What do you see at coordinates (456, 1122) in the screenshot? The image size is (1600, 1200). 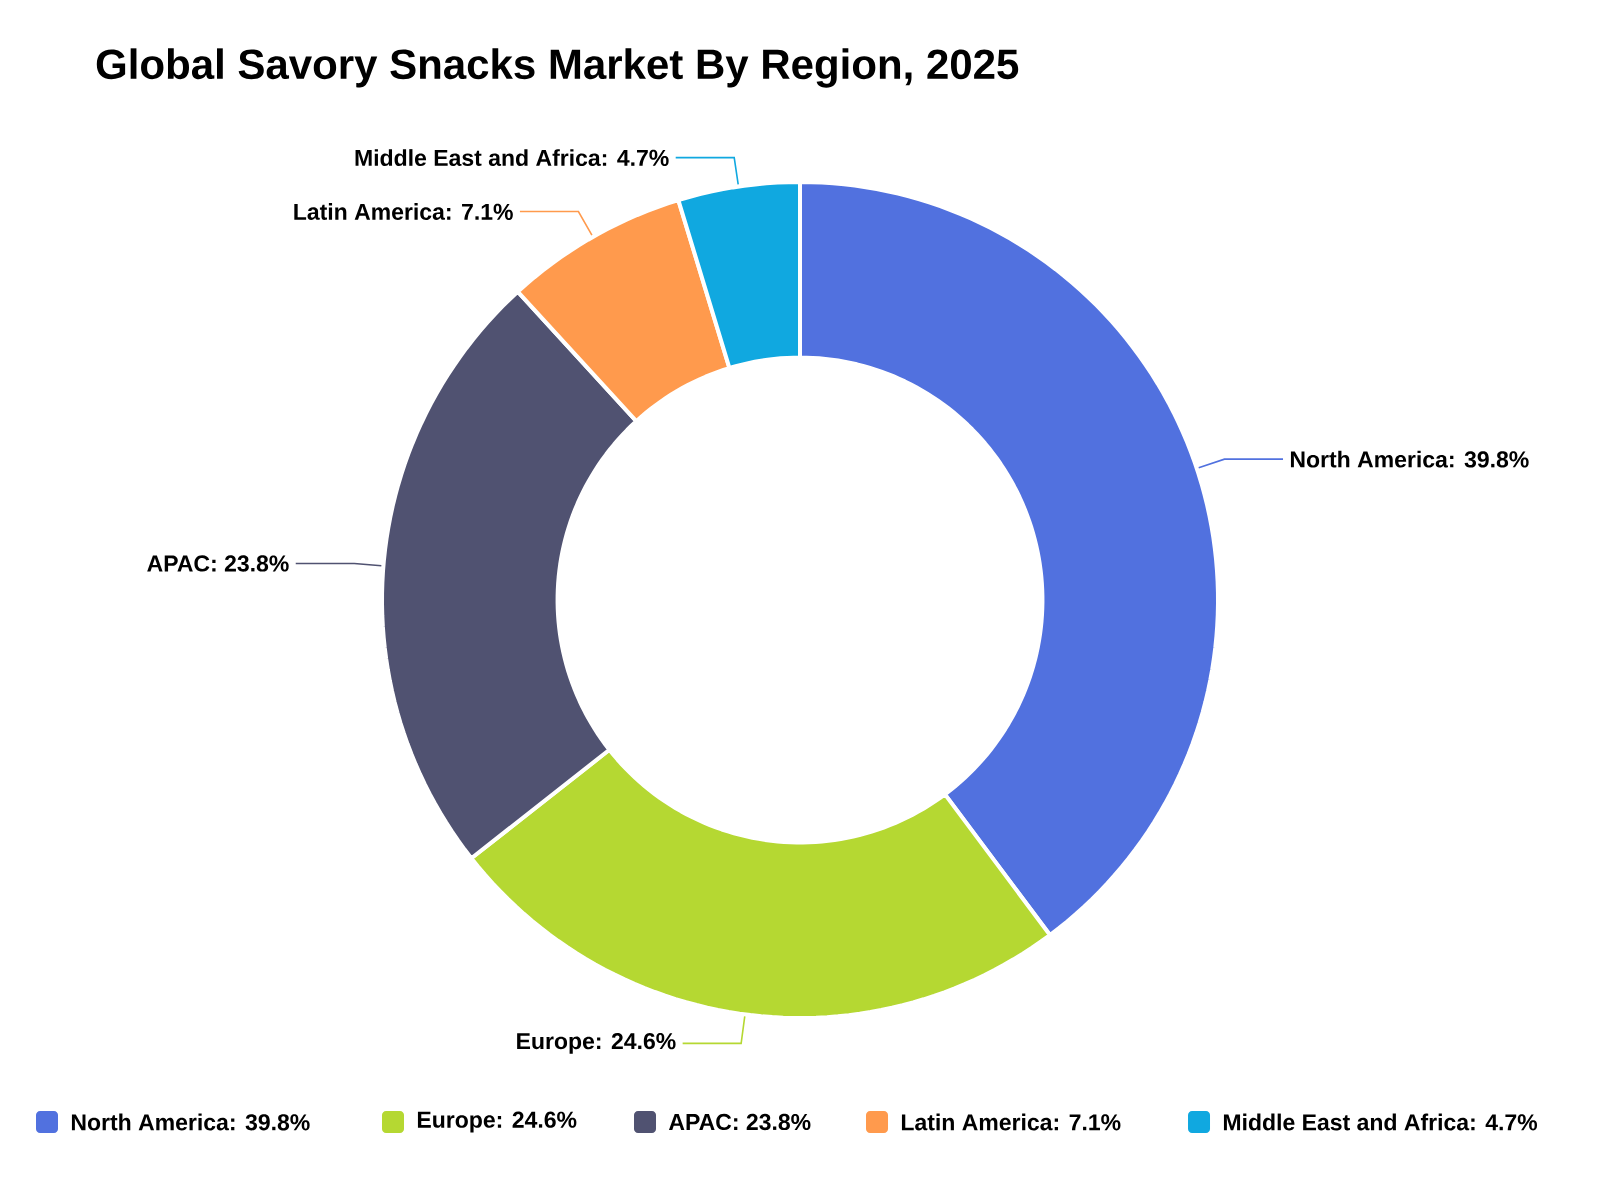 I see `legend-label: Europe` at bounding box center [456, 1122].